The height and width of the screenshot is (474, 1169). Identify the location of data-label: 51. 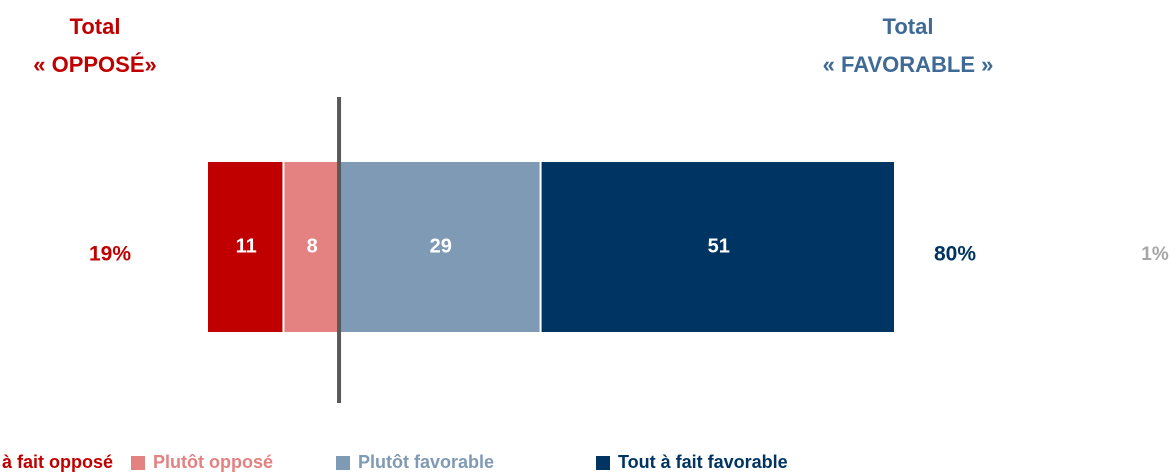
(719, 246).